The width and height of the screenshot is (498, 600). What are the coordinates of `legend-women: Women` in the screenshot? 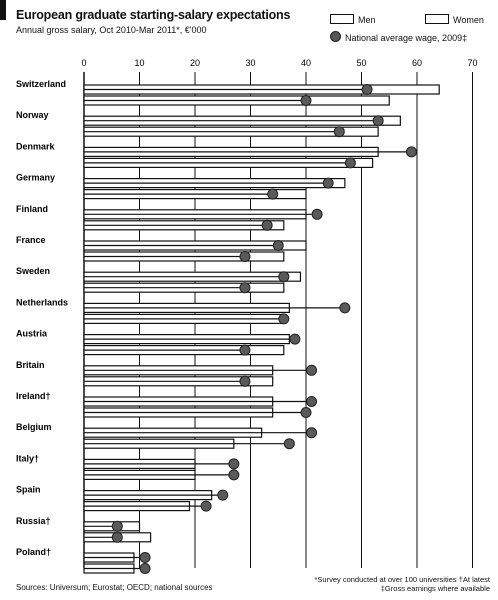 It's located at (454, 19).